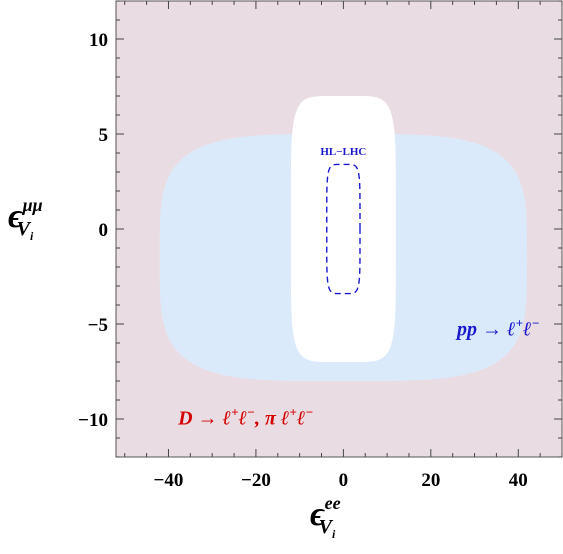 The image size is (563, 554). What do you see at coordinates (104, 230) in the screenshot?
I see `y-tick-label: 0` at bounding box center [104, 230].